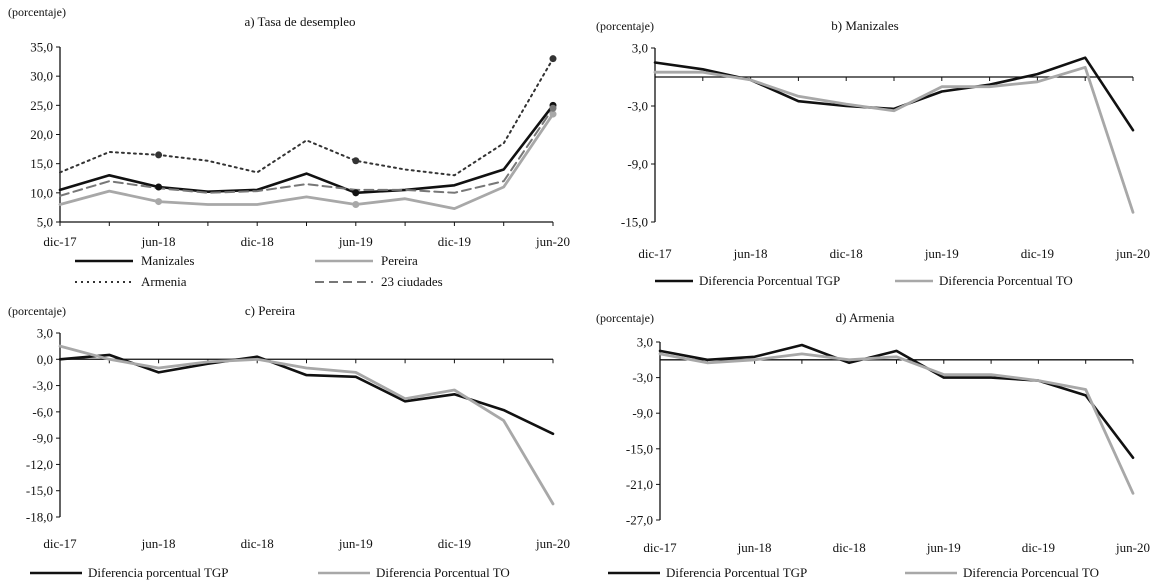  What do you see at coordinates (270, 310) in the screenshot?
I see `panel-title: c) Pereira` at bounding box center [270, 310].